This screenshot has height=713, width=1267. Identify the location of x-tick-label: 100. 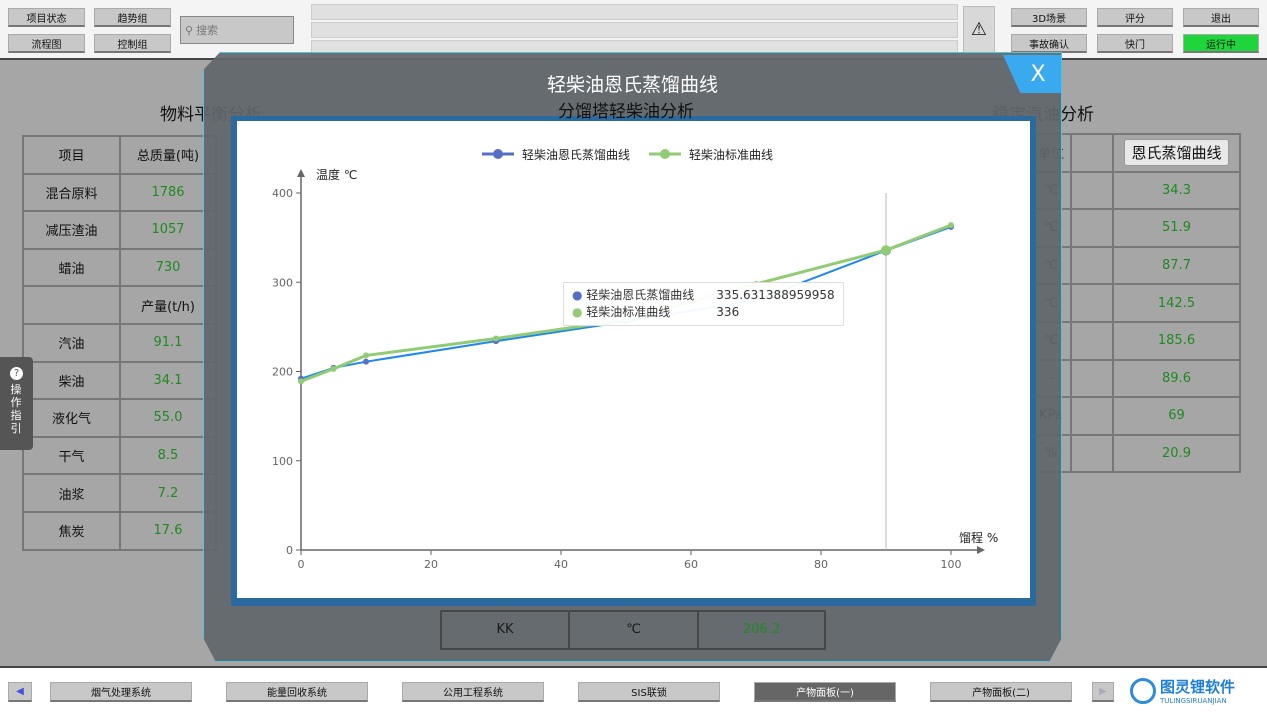
(951, 564).